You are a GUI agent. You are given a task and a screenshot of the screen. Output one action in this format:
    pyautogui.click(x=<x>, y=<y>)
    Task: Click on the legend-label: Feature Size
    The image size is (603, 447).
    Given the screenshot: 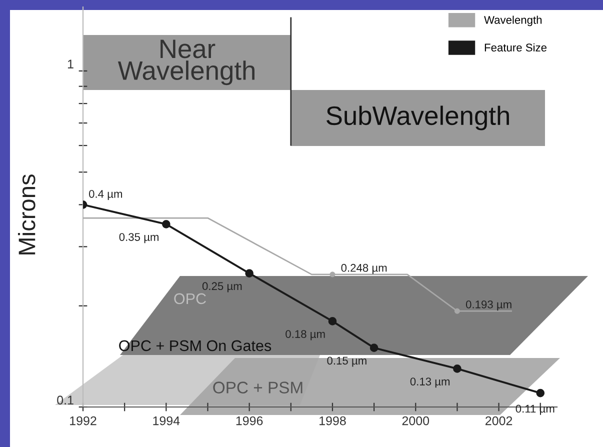 What is the action you would take?
    pyautogui.click(x=515, y=47)
    